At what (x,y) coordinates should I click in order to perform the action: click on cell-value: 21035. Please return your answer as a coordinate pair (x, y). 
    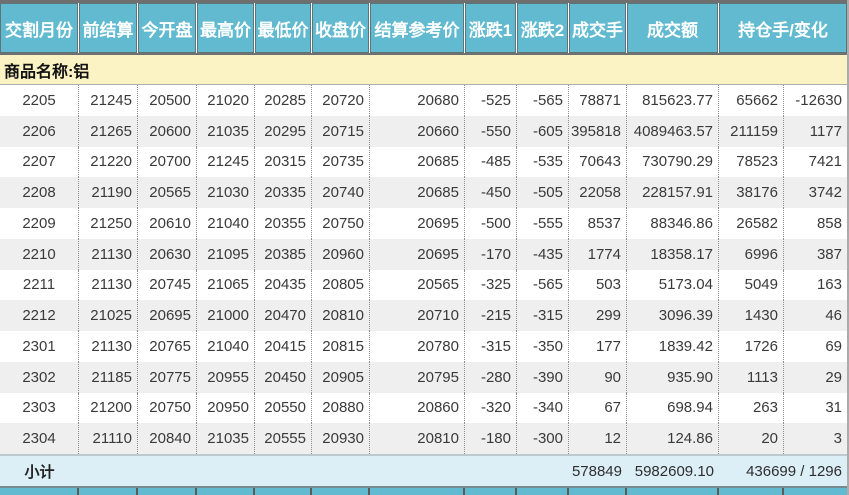
    Looking at the image, I should click on (226, 131).